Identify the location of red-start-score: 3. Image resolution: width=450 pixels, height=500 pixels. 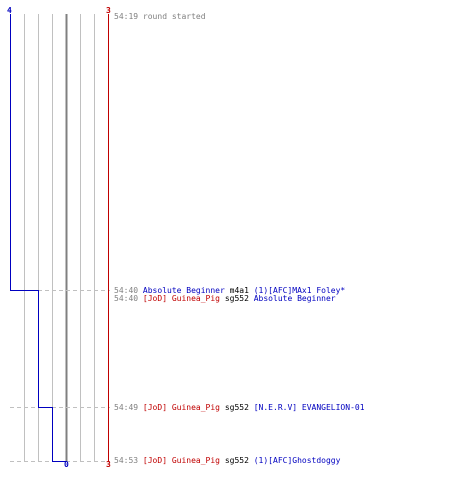
(108, 10).